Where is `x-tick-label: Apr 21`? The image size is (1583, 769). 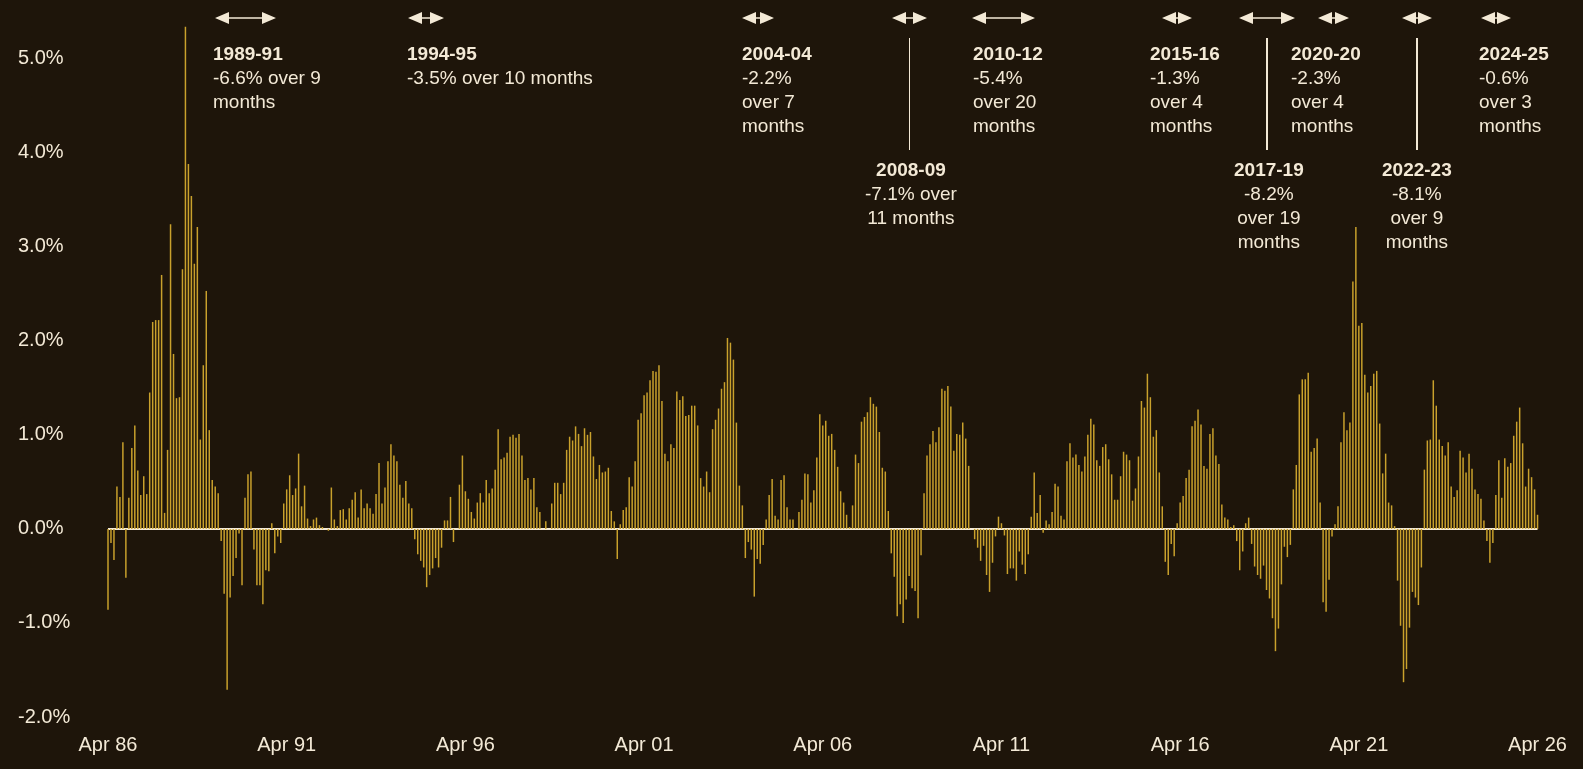 x-tick-label: Apr 21 is located at coordinates (1359, 743).